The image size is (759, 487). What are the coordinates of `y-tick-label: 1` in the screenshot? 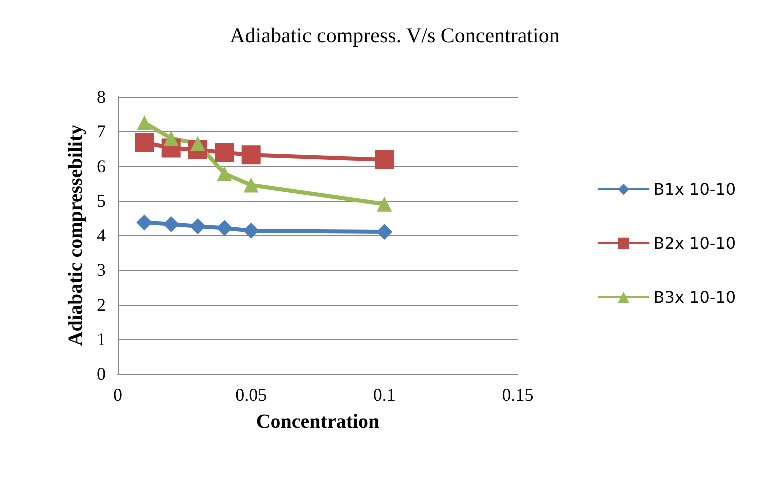 It's located at (101, 339).